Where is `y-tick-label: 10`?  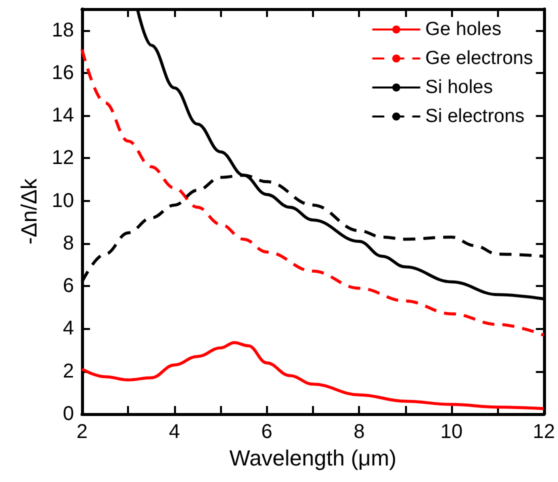
y-tick-label: 10 is located at coordinates (63, 201).